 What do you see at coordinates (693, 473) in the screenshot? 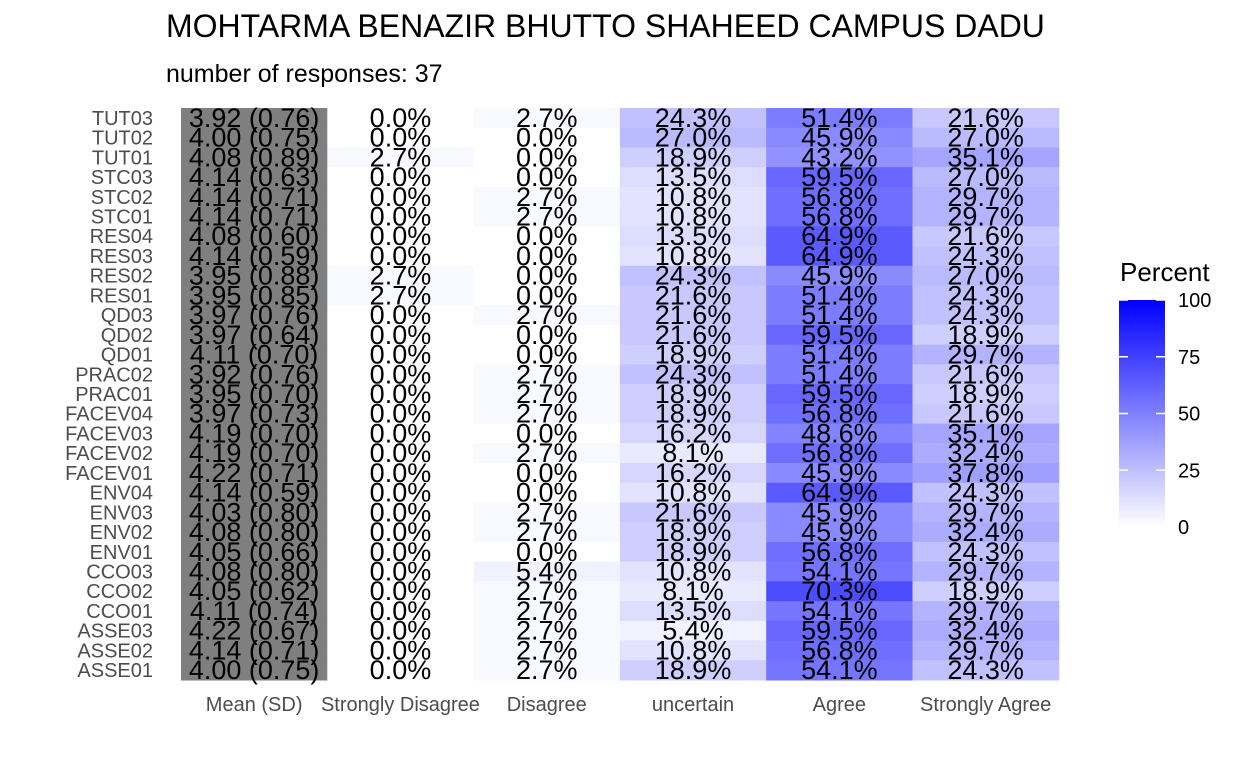
I see `cell-label: 16.2%` at bounding box center [693, 473].